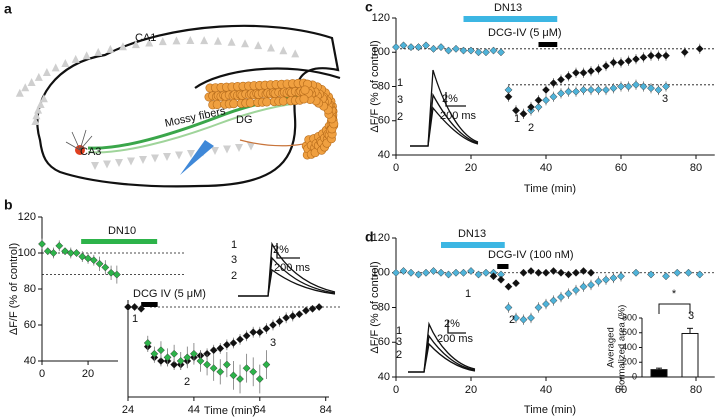 The width and height of the screenshot is (720, 418). I want to click on annotation: 200 ms, so click(458, 116).